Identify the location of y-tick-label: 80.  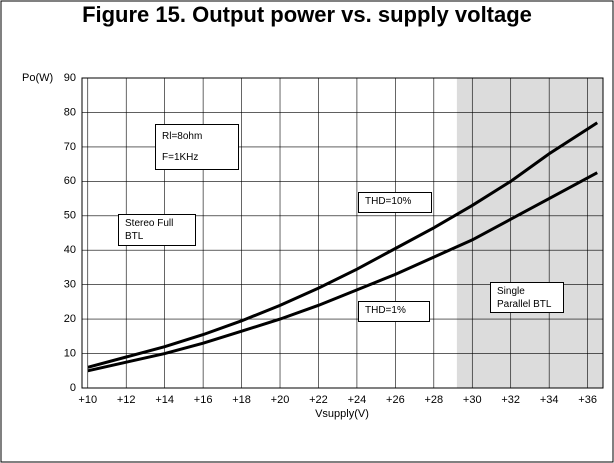
(70, 112).